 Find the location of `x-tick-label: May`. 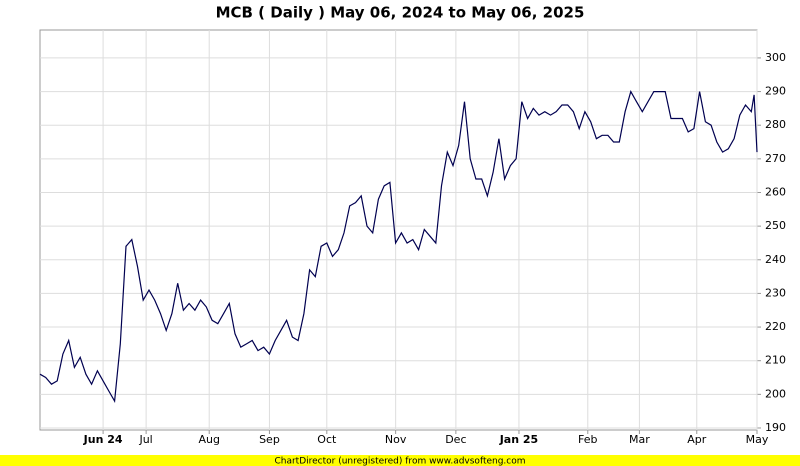

x-tick-label: May is located at coordinates (757, 439).